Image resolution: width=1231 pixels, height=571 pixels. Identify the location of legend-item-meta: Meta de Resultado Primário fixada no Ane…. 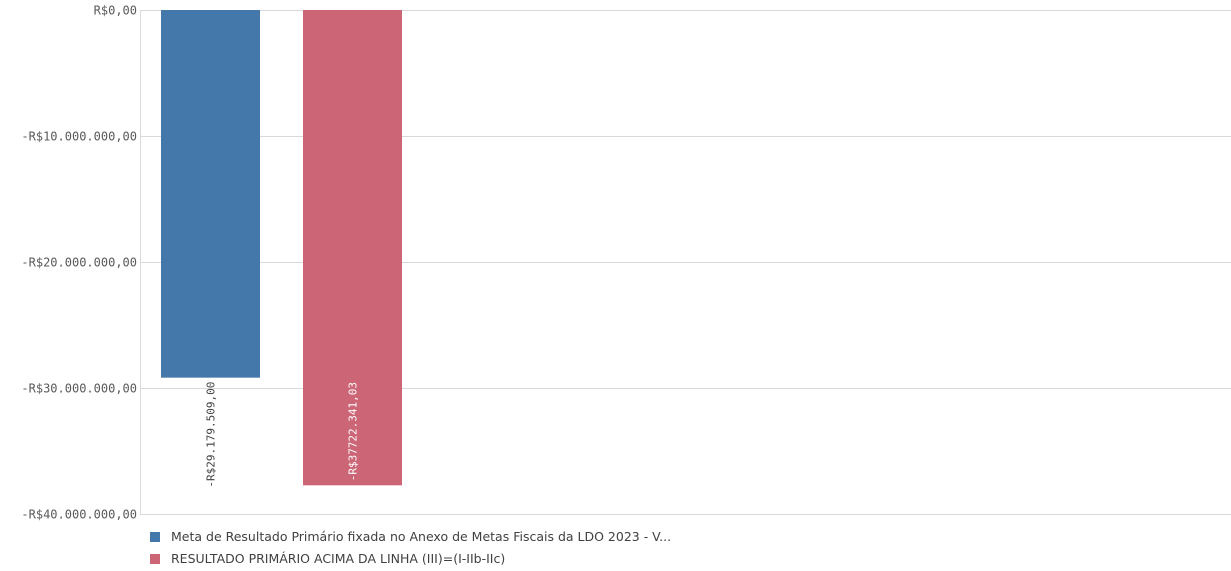
(410, 536).